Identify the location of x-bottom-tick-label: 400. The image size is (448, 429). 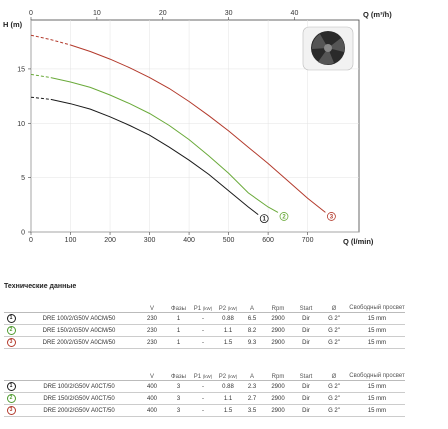
(189, 240).